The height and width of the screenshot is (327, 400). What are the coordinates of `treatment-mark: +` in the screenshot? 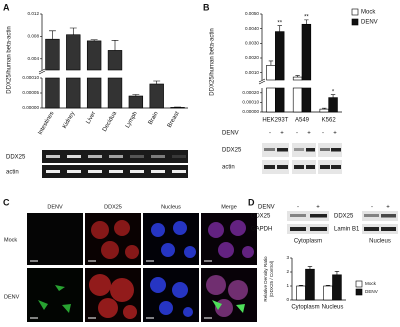 It's located at (309, 134).